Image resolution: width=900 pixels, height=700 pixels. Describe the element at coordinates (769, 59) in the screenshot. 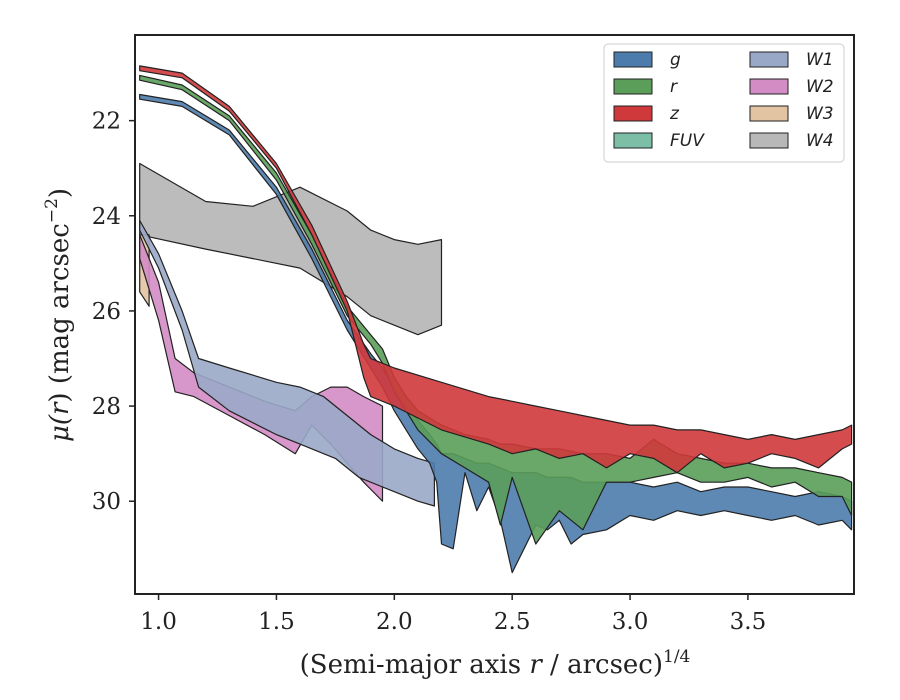

I see `legend-swatch-w1` at that location.